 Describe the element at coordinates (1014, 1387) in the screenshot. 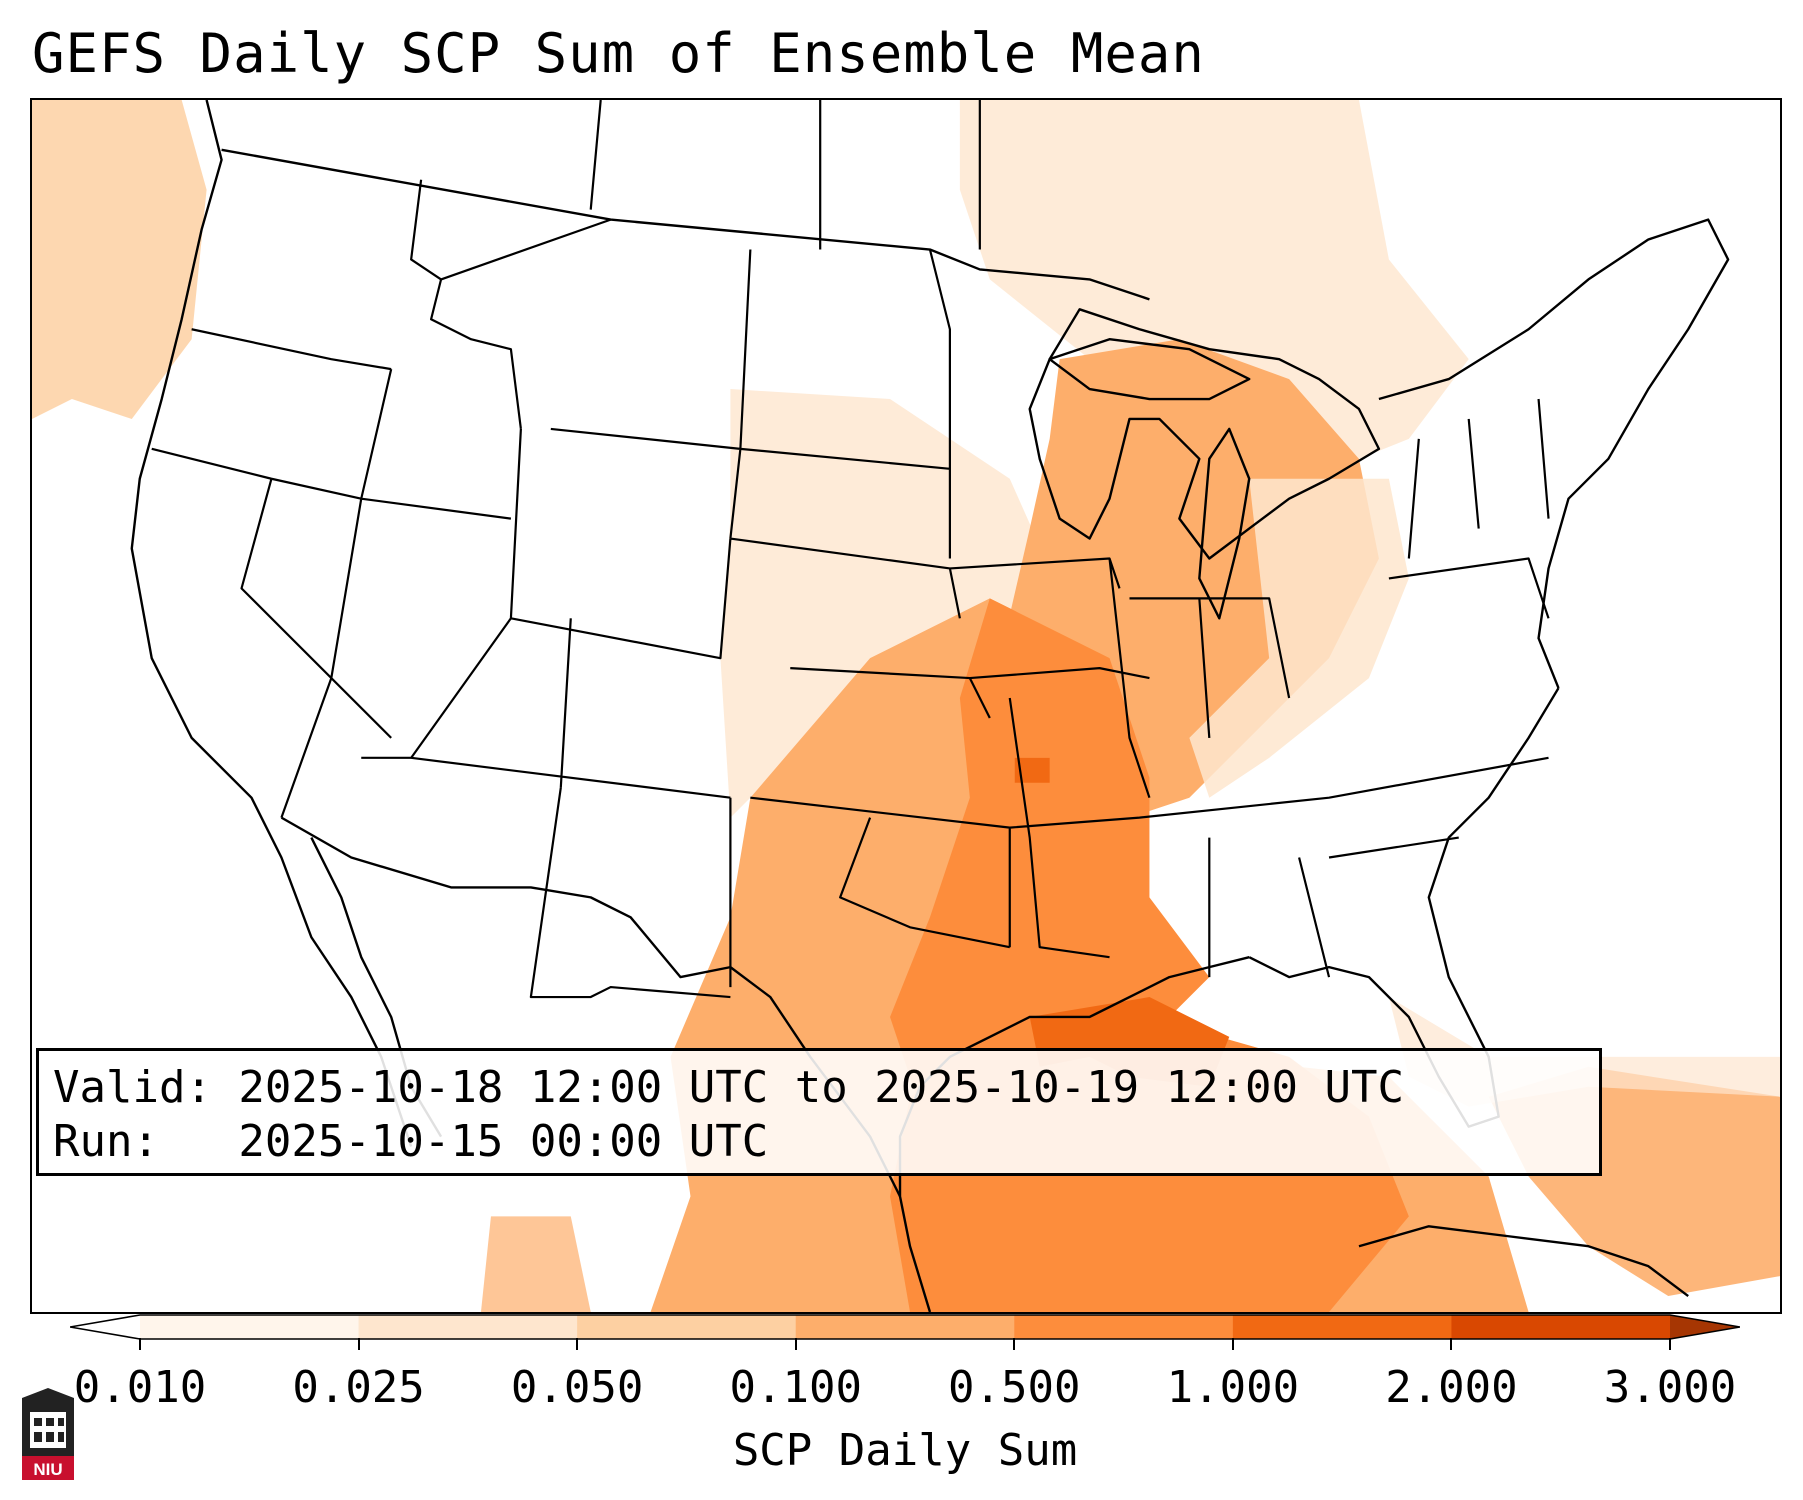

I see `colorbar-tick-label: 0.500` at that location.